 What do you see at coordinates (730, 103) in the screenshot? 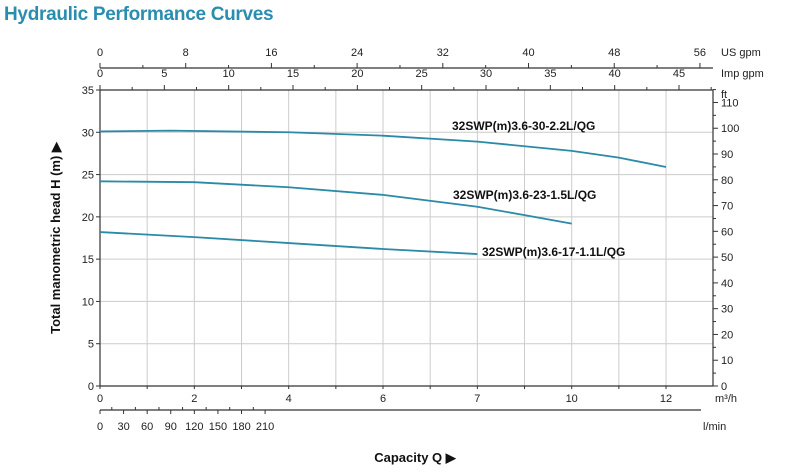
I see `ft-tick-label: 110` at bounding box center [730, 103].